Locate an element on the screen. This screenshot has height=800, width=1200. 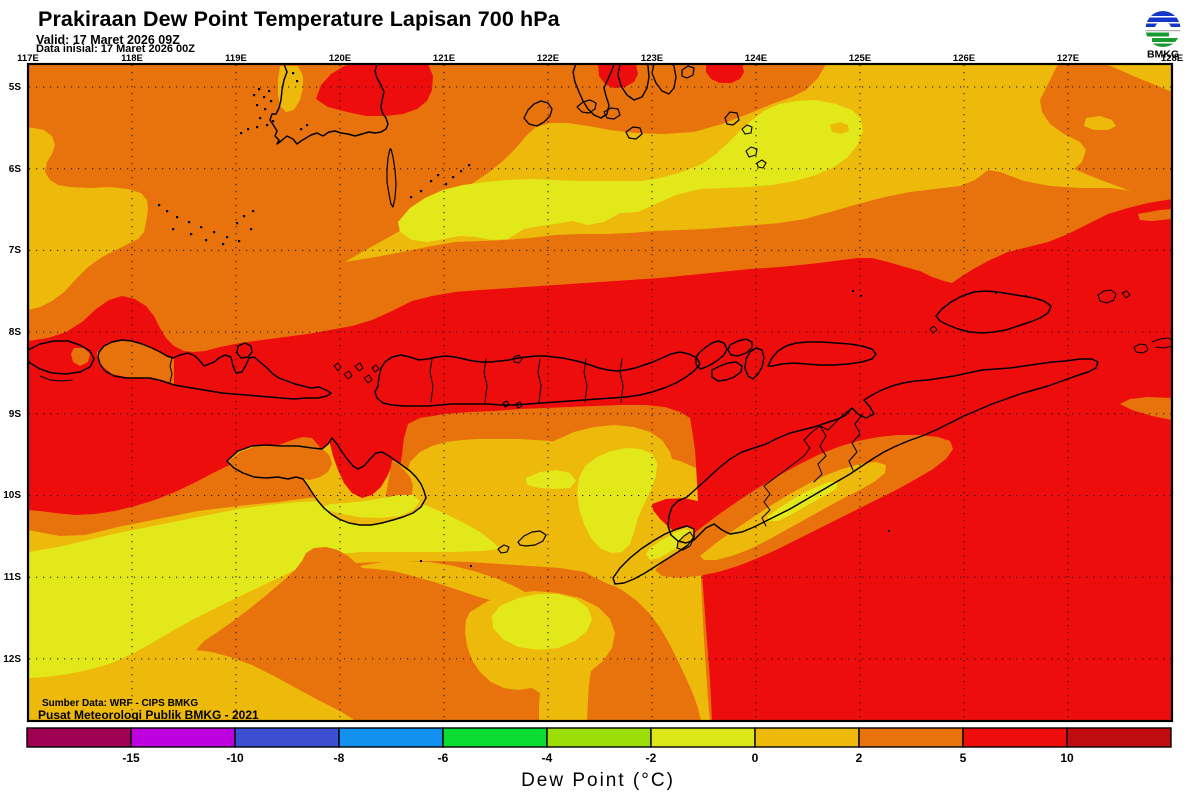
svg-text: Sumber Data: WRF - CIPS BMKG is located at coordinates (120, 703).